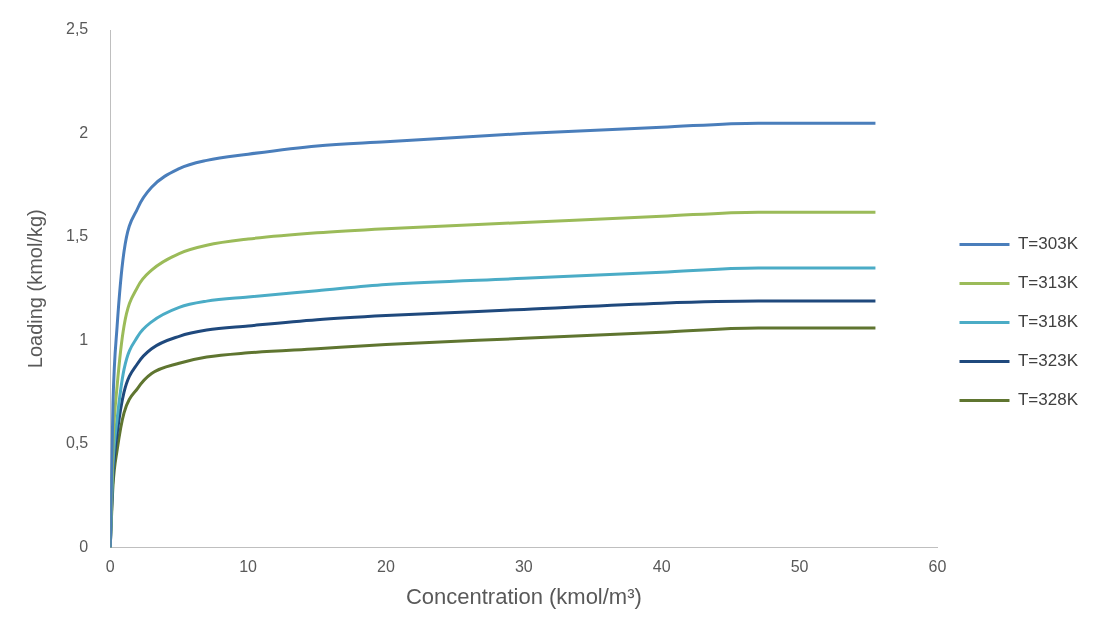  I want to click on legend-label: T=303K, so click(1048, 244).